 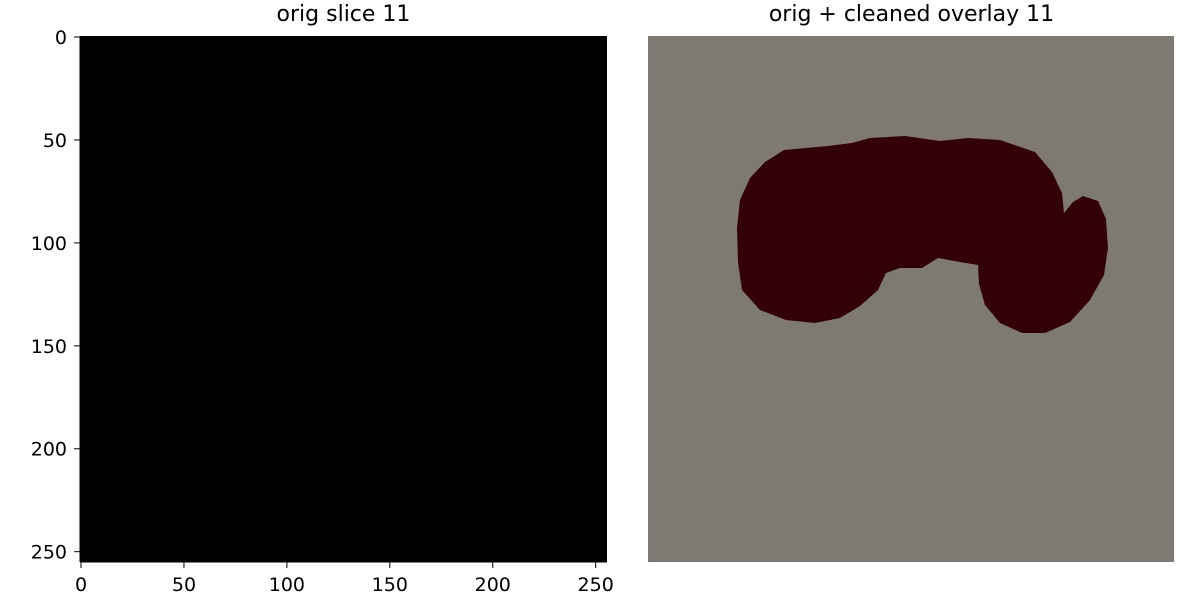 What do you see at coordinates (911, 14) in the screenshot?
I see `right-panel-title: orig + cleaned overlay 11` at bounding box center [911, 14].